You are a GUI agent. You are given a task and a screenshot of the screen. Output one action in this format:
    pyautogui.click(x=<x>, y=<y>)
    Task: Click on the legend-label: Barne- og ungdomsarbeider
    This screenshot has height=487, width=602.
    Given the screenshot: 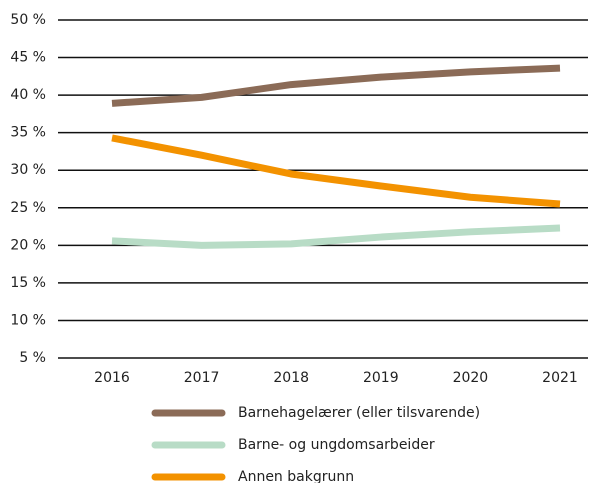 What is the action you would take?
    pyautogui.click(x=336, y=445)
    